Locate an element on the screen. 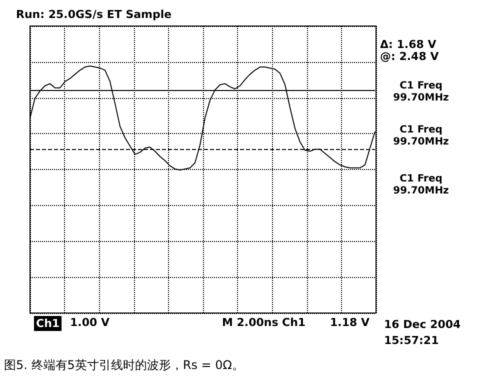 This screenshot has width=478, height=377. text: 1.18 V is located at coordinates (350, 322).